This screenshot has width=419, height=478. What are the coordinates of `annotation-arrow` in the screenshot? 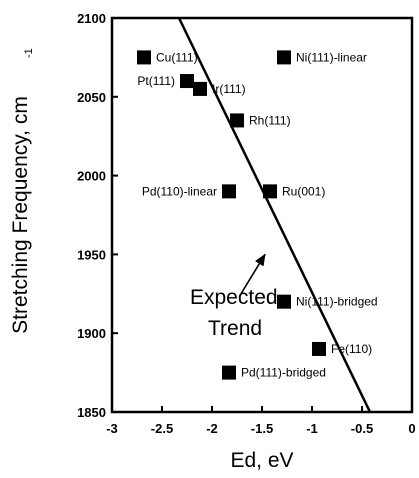 It's located at (252, 274).